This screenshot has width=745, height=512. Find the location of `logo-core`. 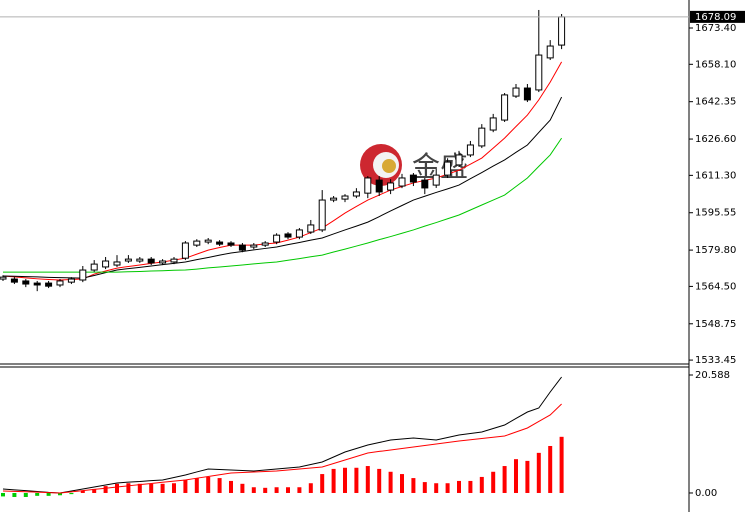

logo-core is located at coordinates (389, 166).